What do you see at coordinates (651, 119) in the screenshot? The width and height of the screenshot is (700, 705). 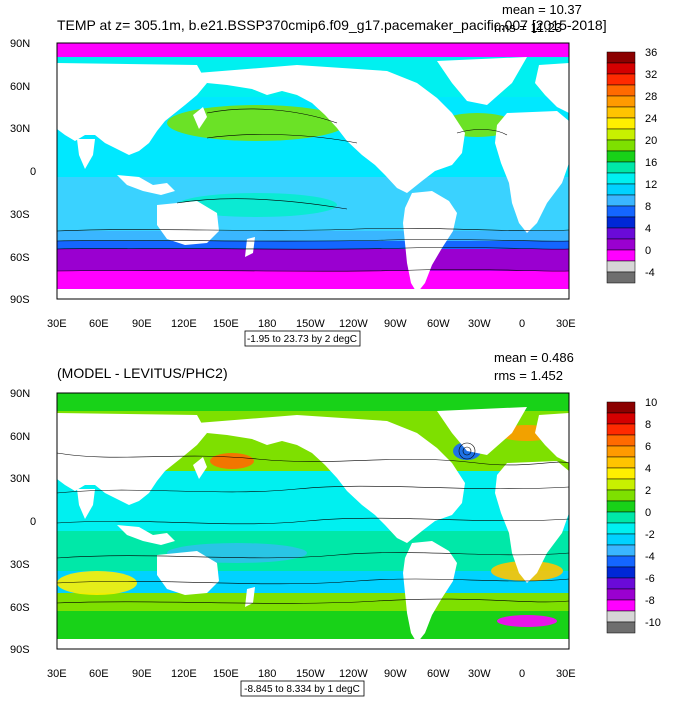 I see `colorbar-label: 24` at bounding box center [651, 119].